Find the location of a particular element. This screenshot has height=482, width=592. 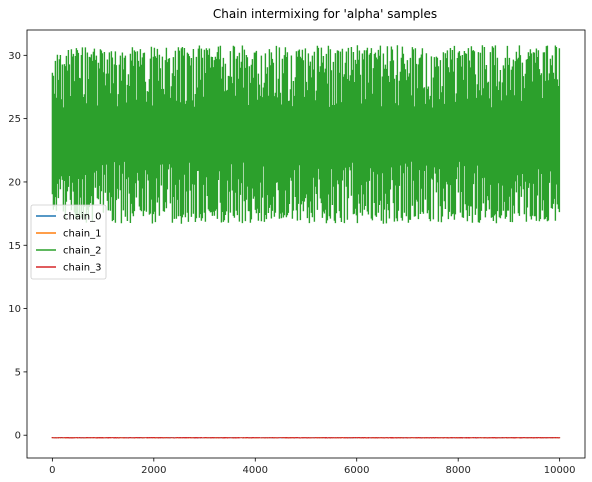

y-tick-label: 15 is located at coordinates (14, 246).